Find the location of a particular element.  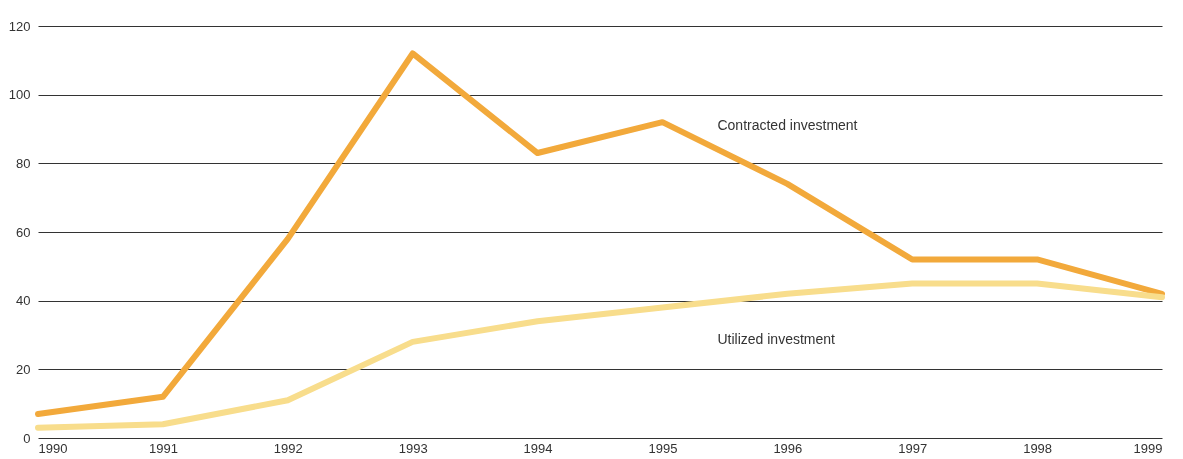

x-tick-label: 1996 is located at coordinates (788, 448).